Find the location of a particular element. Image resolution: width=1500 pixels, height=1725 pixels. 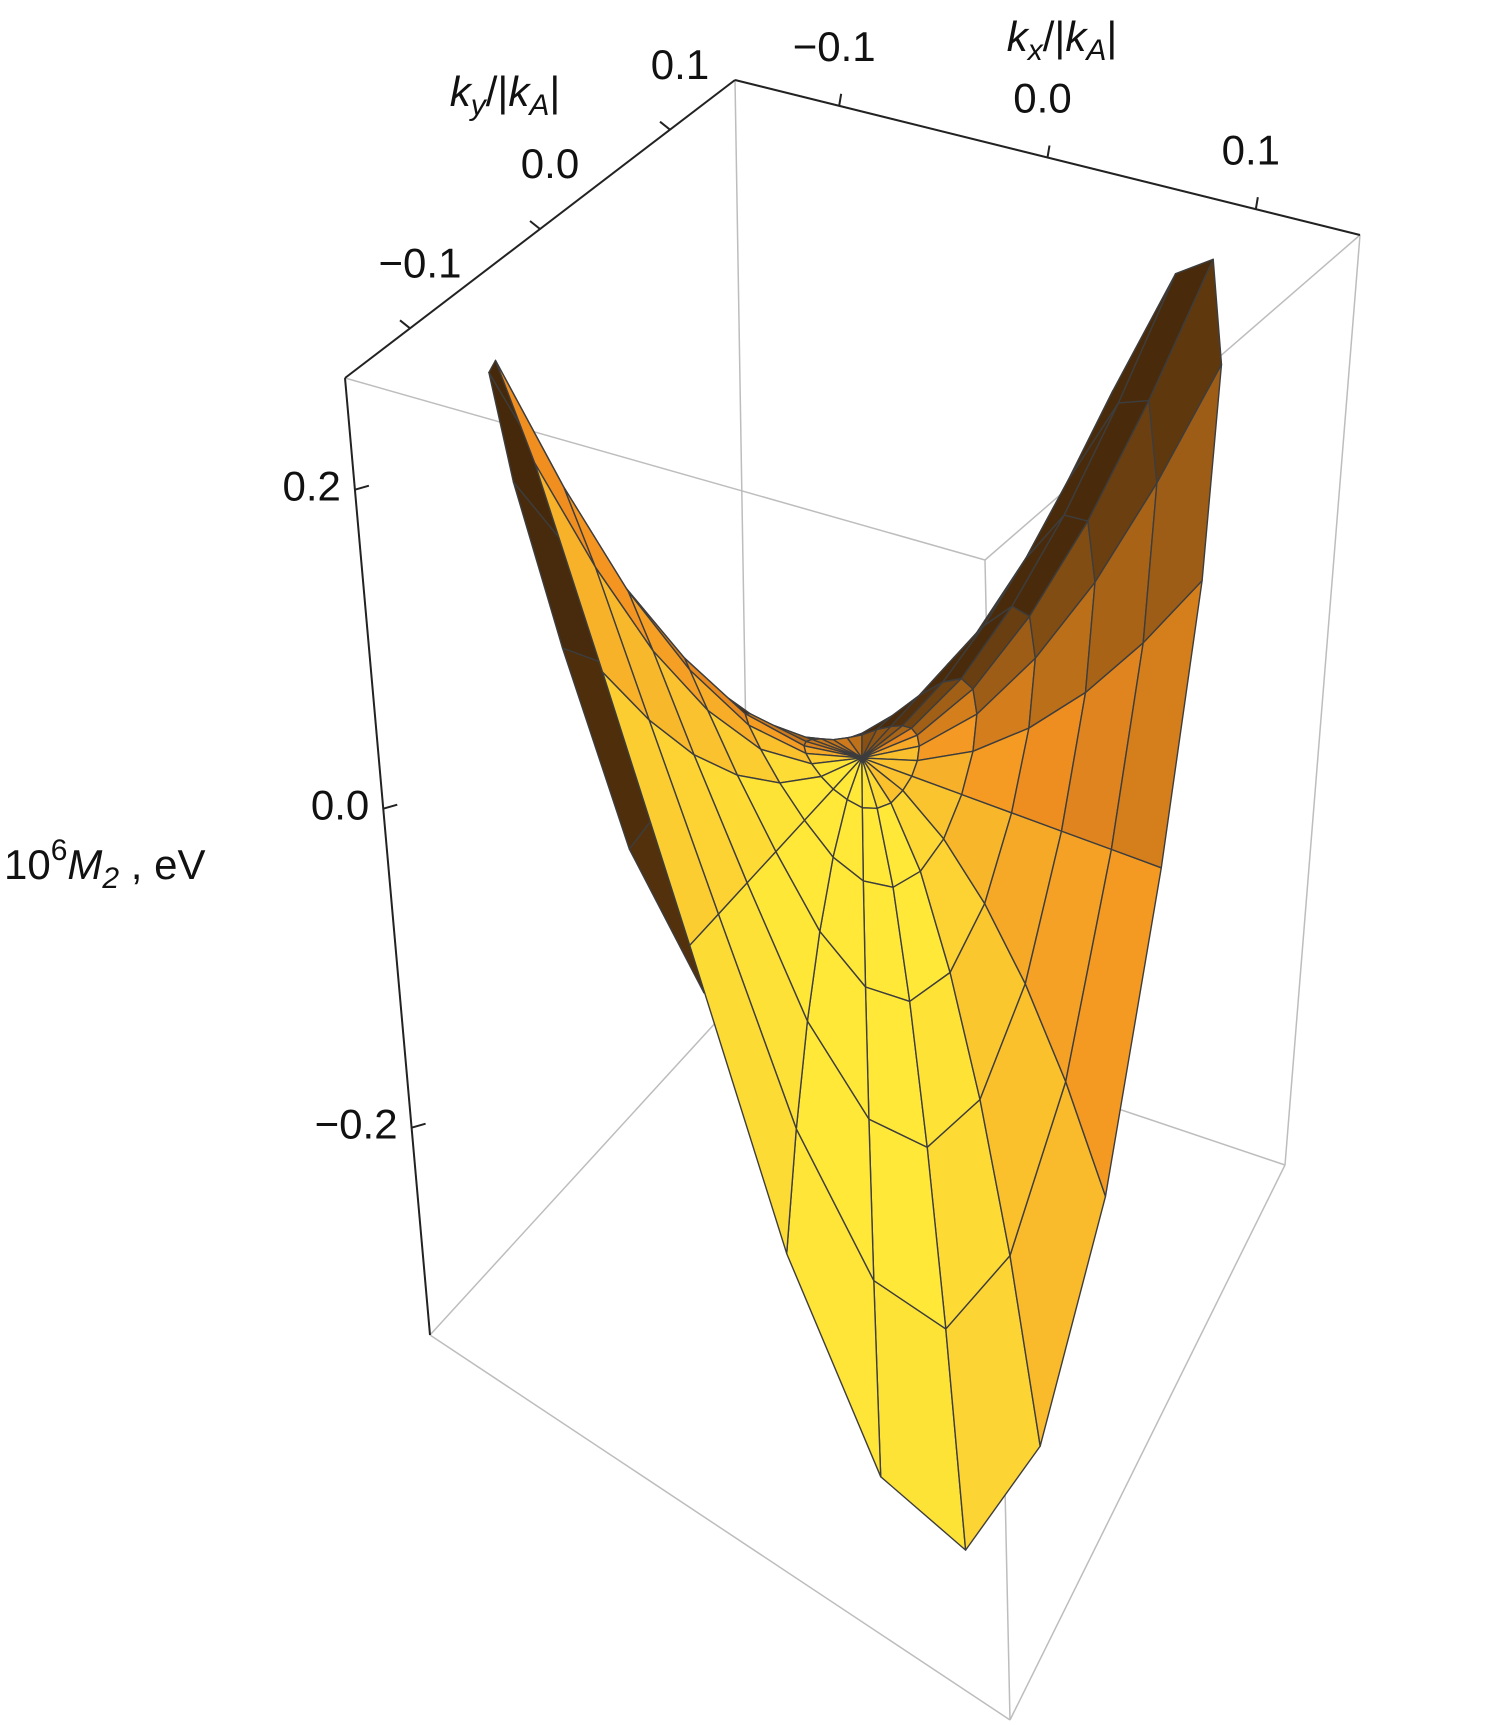

x-tick-label: −0.1 is located at coordinates (834, 46).